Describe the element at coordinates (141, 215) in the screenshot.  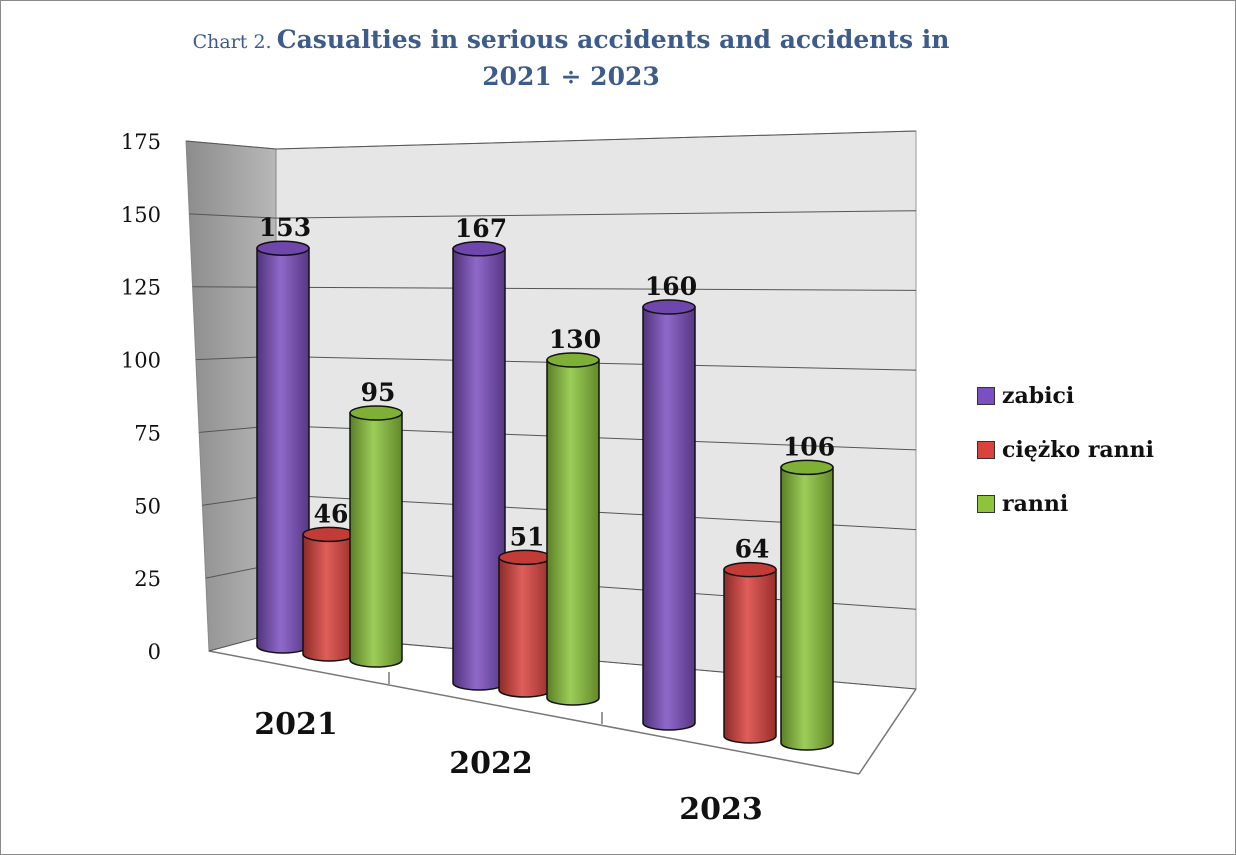
I see `y-tick-label: 150` at that location.